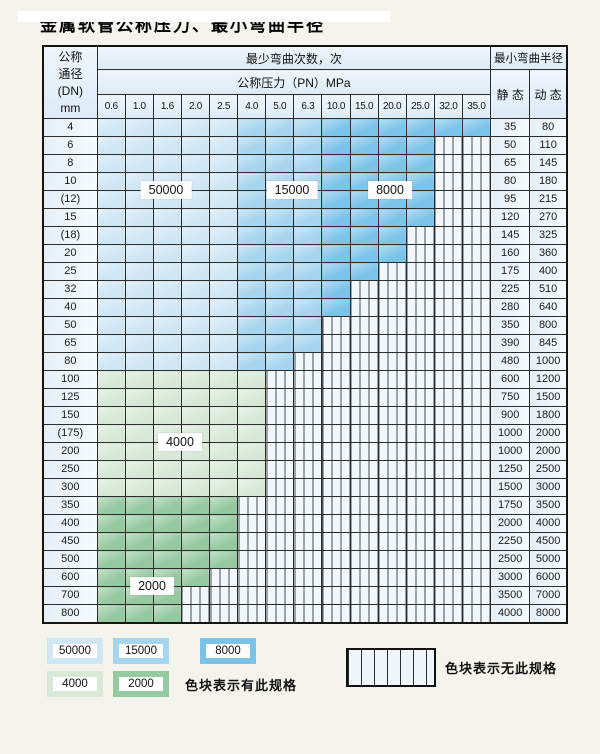 The height and width of the screenshot is (754, 600). Describe the element at coordinates (75, 651) in the screenshot. I see `legend-swatch-label: 50000` at that location.